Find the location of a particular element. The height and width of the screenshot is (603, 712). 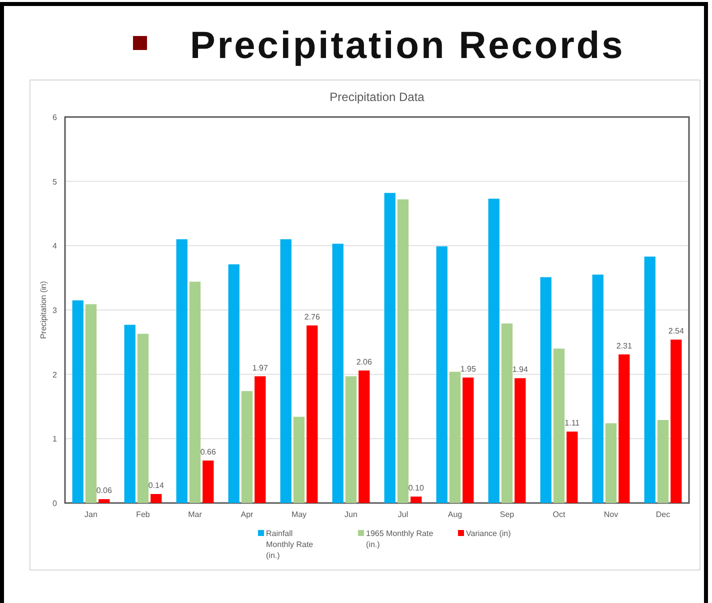

legend-label: Variance (in) is located at coordinates (489, 533).